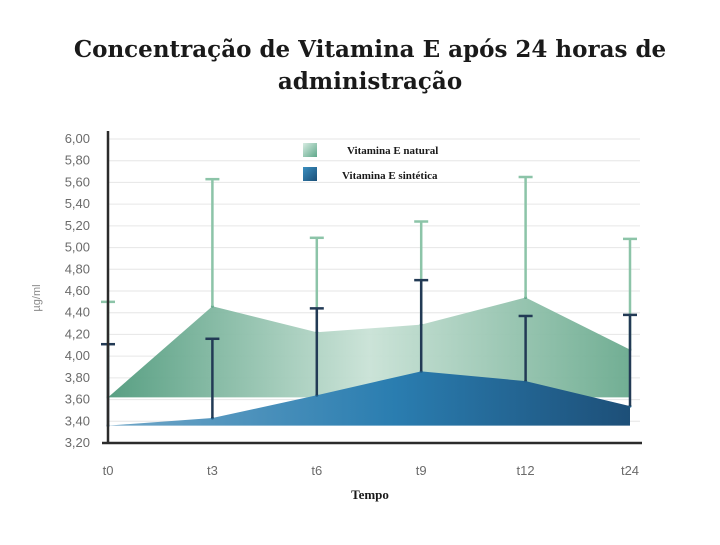 The width and height of the screenshot is (720, 545). I want to click on series-area-natural, so click(369, 347).